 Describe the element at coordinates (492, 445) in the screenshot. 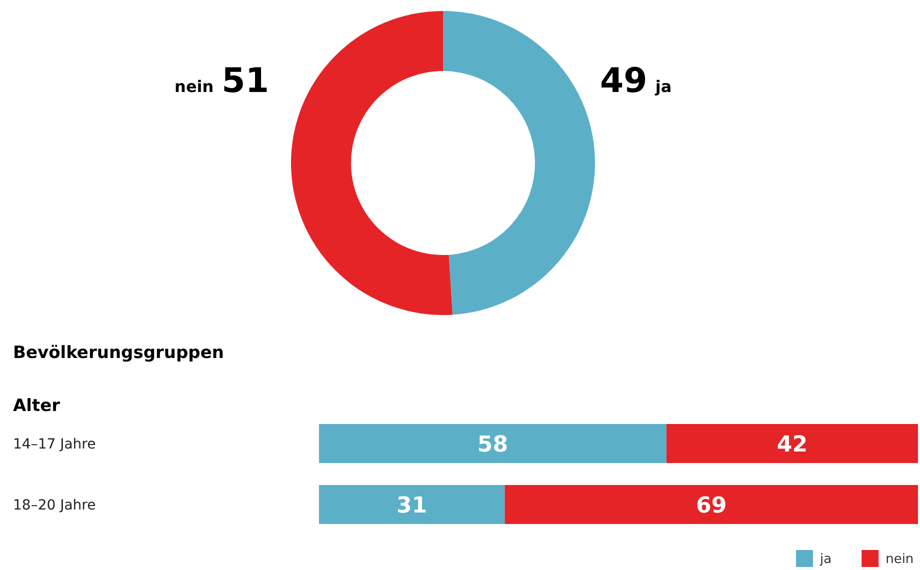

I see `data-label: 58` at that location.